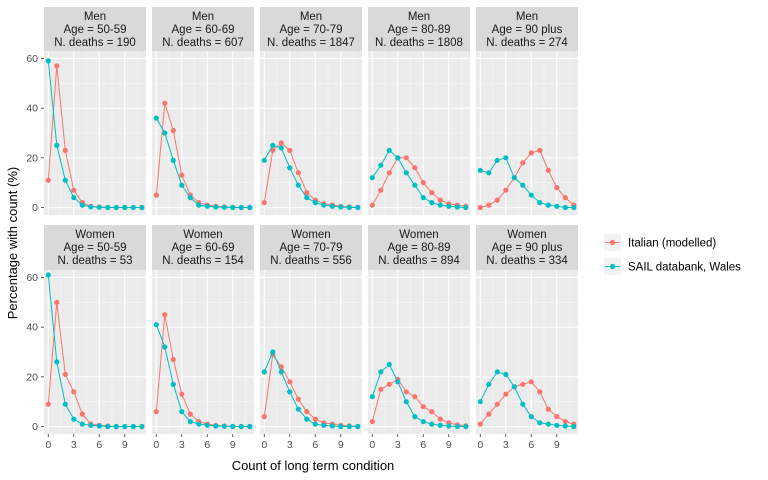  Describe the element at coordinates (12, 243) in the screenshot. I see `y-axis-title: Percentage with count (%)` at that location.